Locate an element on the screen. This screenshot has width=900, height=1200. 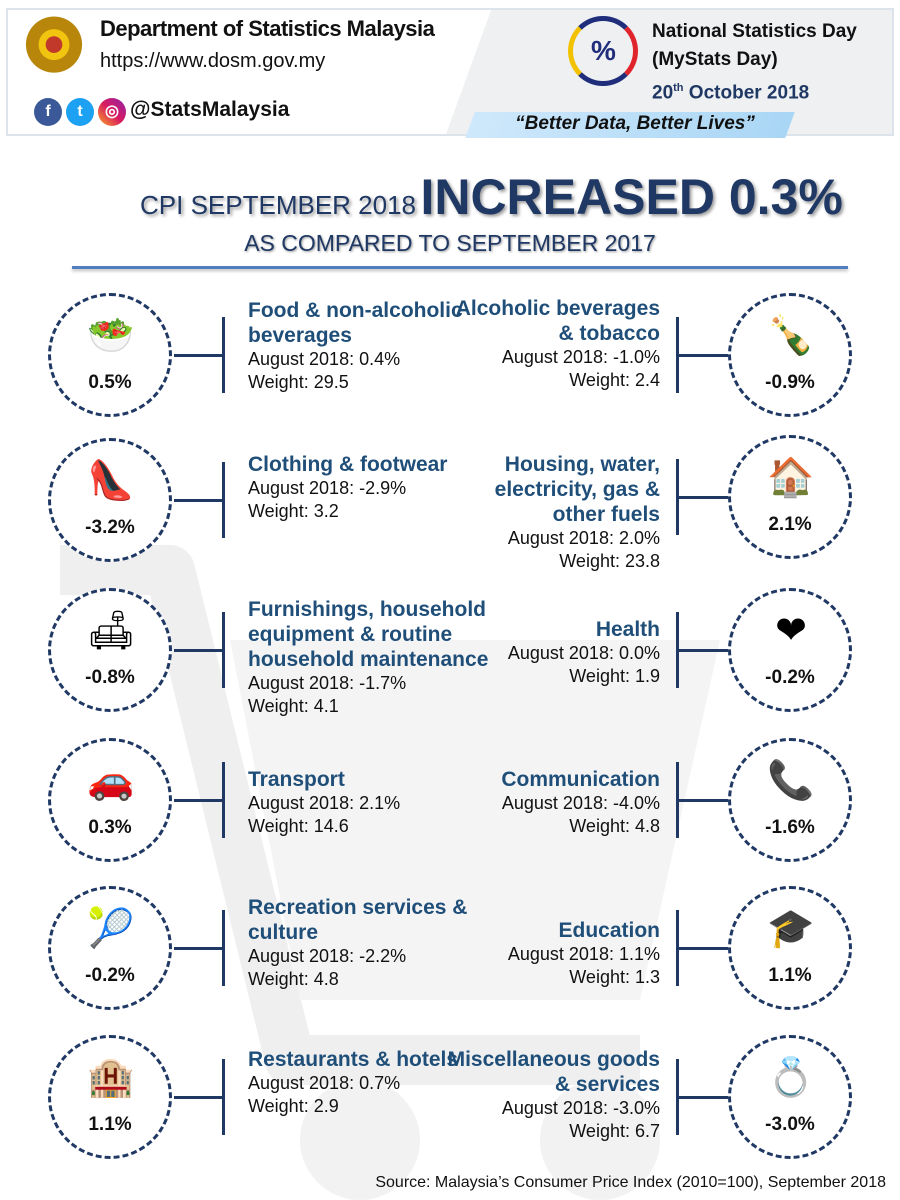
category-circle: 🚗 0.3% is located at coordinates (110, 800).